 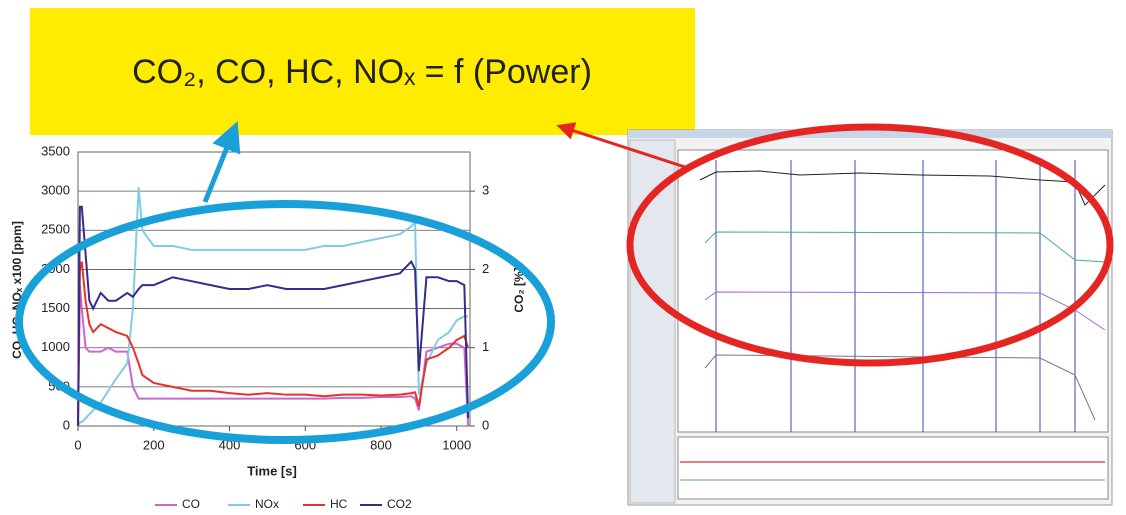 What do you see at coordinates (339, 504) in the screenshot?
I see `legend-label: HC` at bounding box center [339, 504].